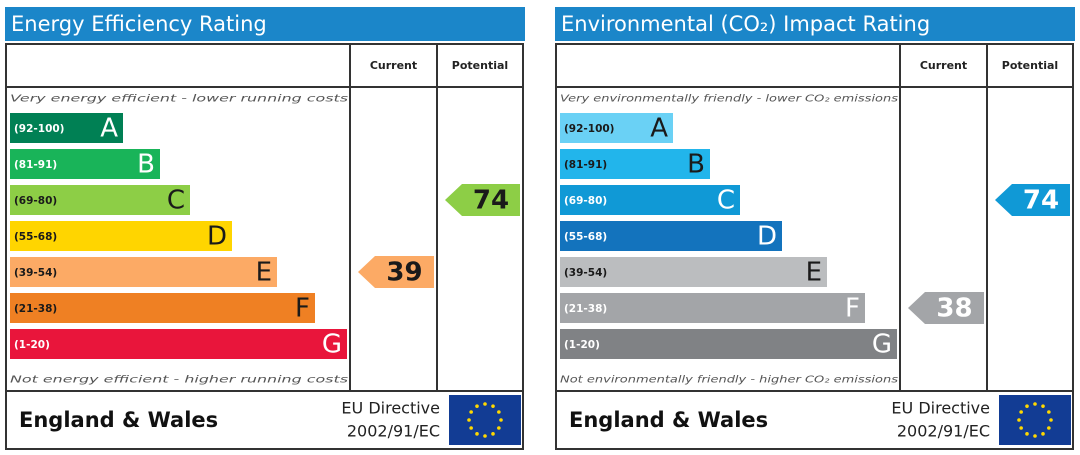 The image size is (1080, 455). I want to click on rating-value: 38, so click(954, 309).